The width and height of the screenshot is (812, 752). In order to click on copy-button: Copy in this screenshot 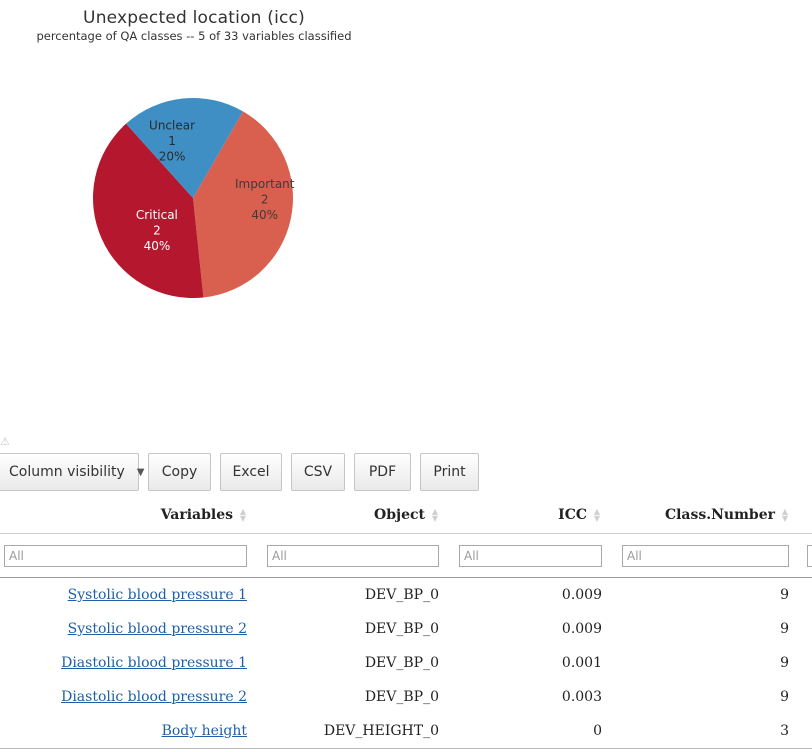, I will do `click(179, 472)`.